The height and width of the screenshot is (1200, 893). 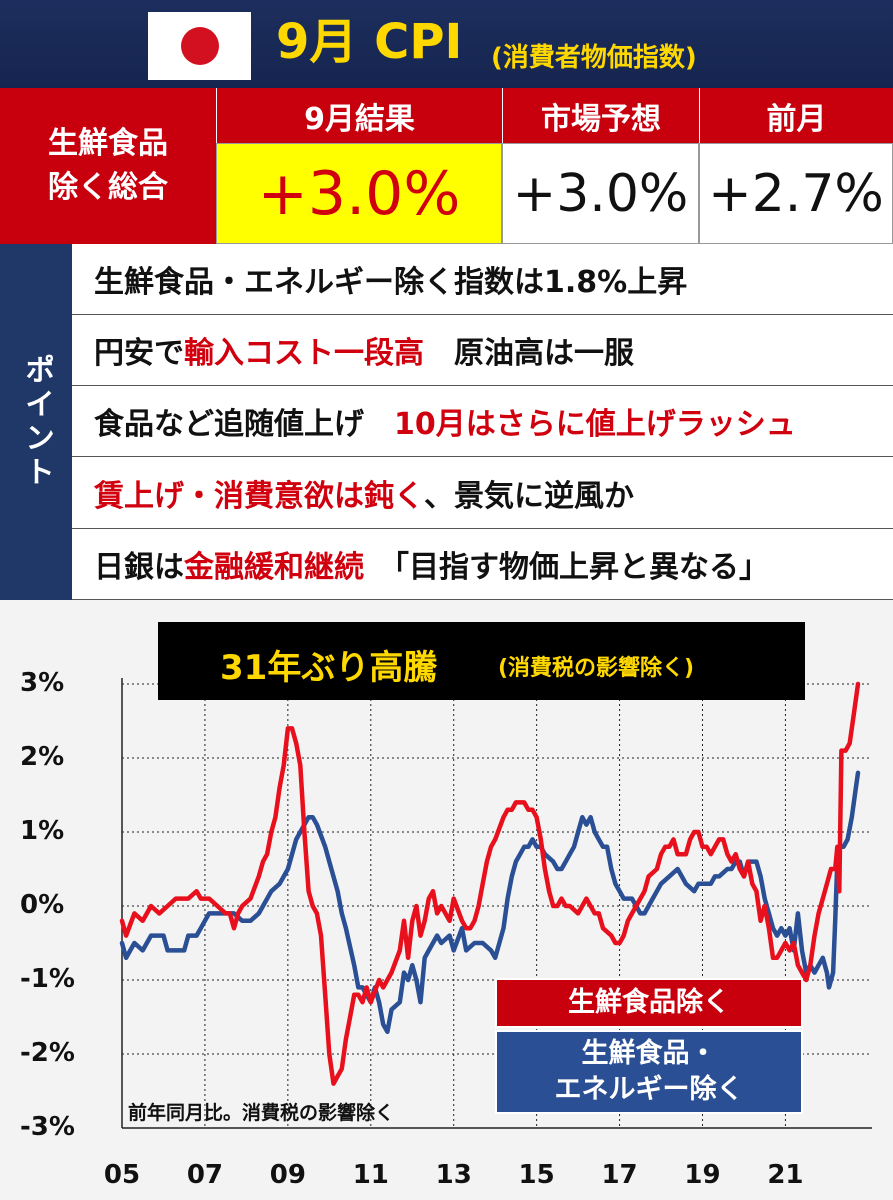 What do you see at coordinates (359, 115) in the screenshot?
I see `col-header-result: 9月結果` at bounding box center [359, 115].